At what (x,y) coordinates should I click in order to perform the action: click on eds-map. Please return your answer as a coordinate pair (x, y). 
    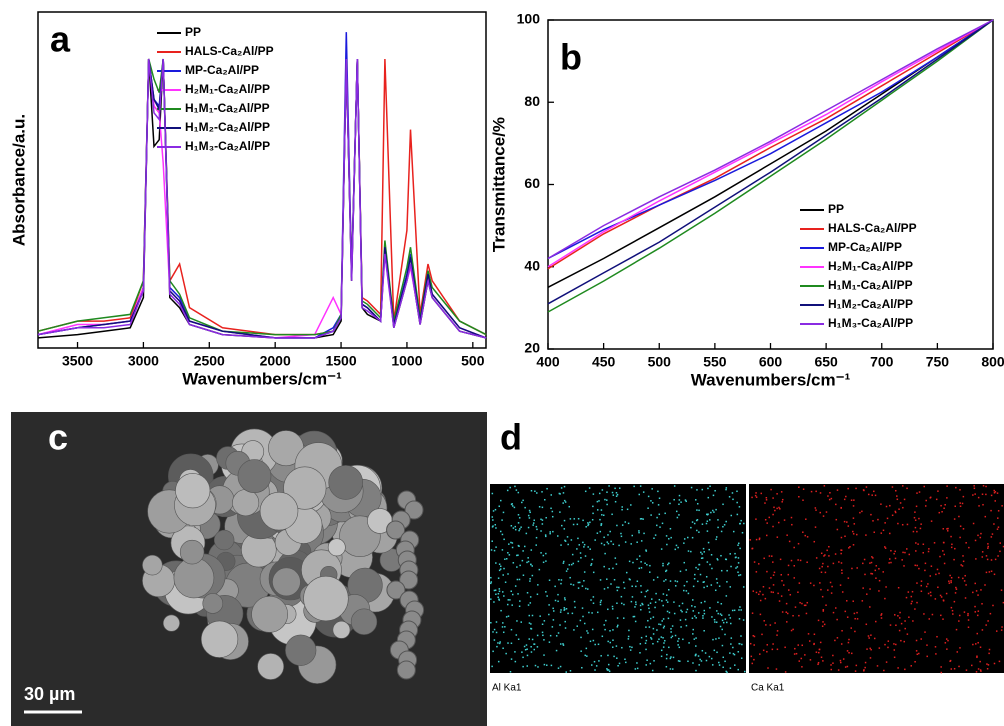
    Looking at the image, I should click on (618, 578).